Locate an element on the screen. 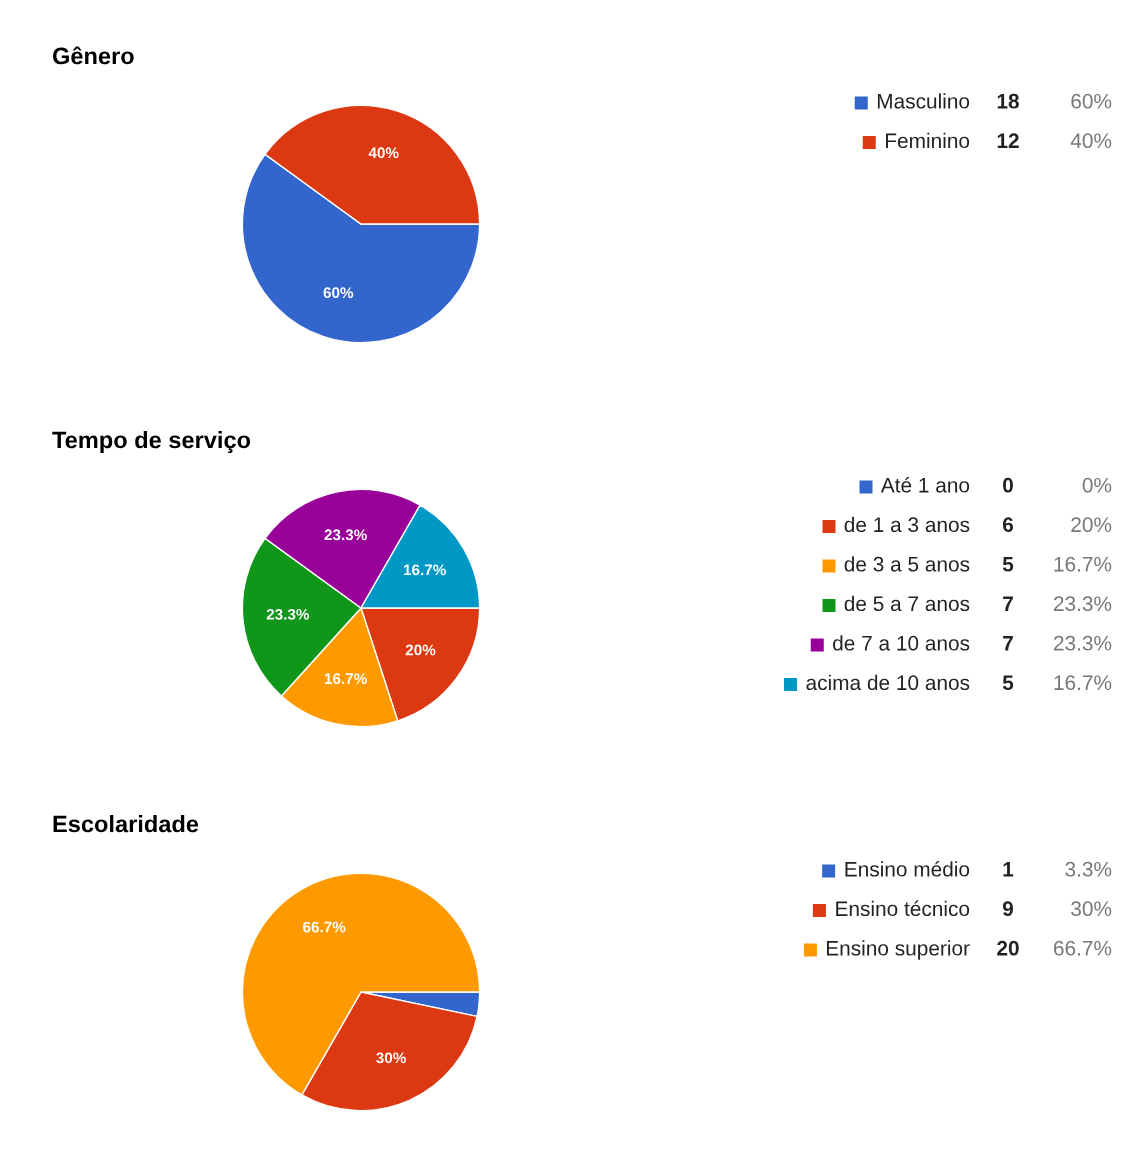  chart-title: Tempo de serviço is located at coordinates (151, 442).